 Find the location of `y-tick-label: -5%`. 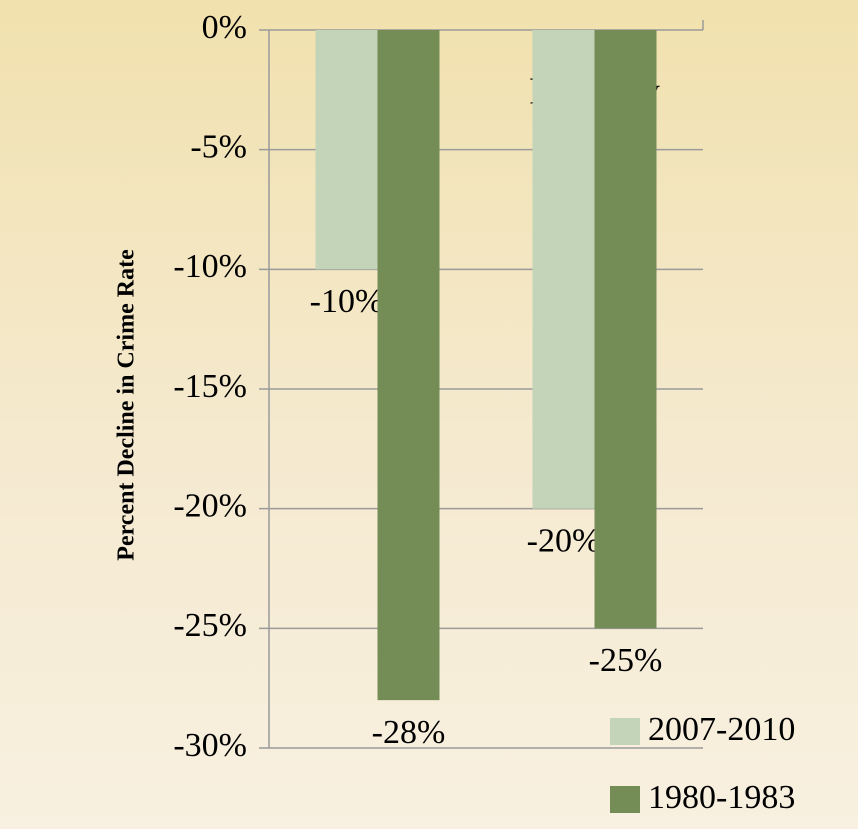

y-tick-label: -5% is located at coordinates (218, 146).